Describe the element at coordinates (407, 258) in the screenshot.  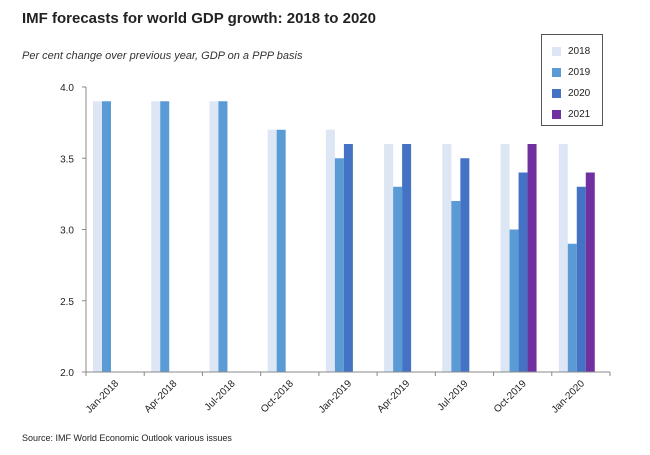
I see `bar-2020-apr-2019` at that location.